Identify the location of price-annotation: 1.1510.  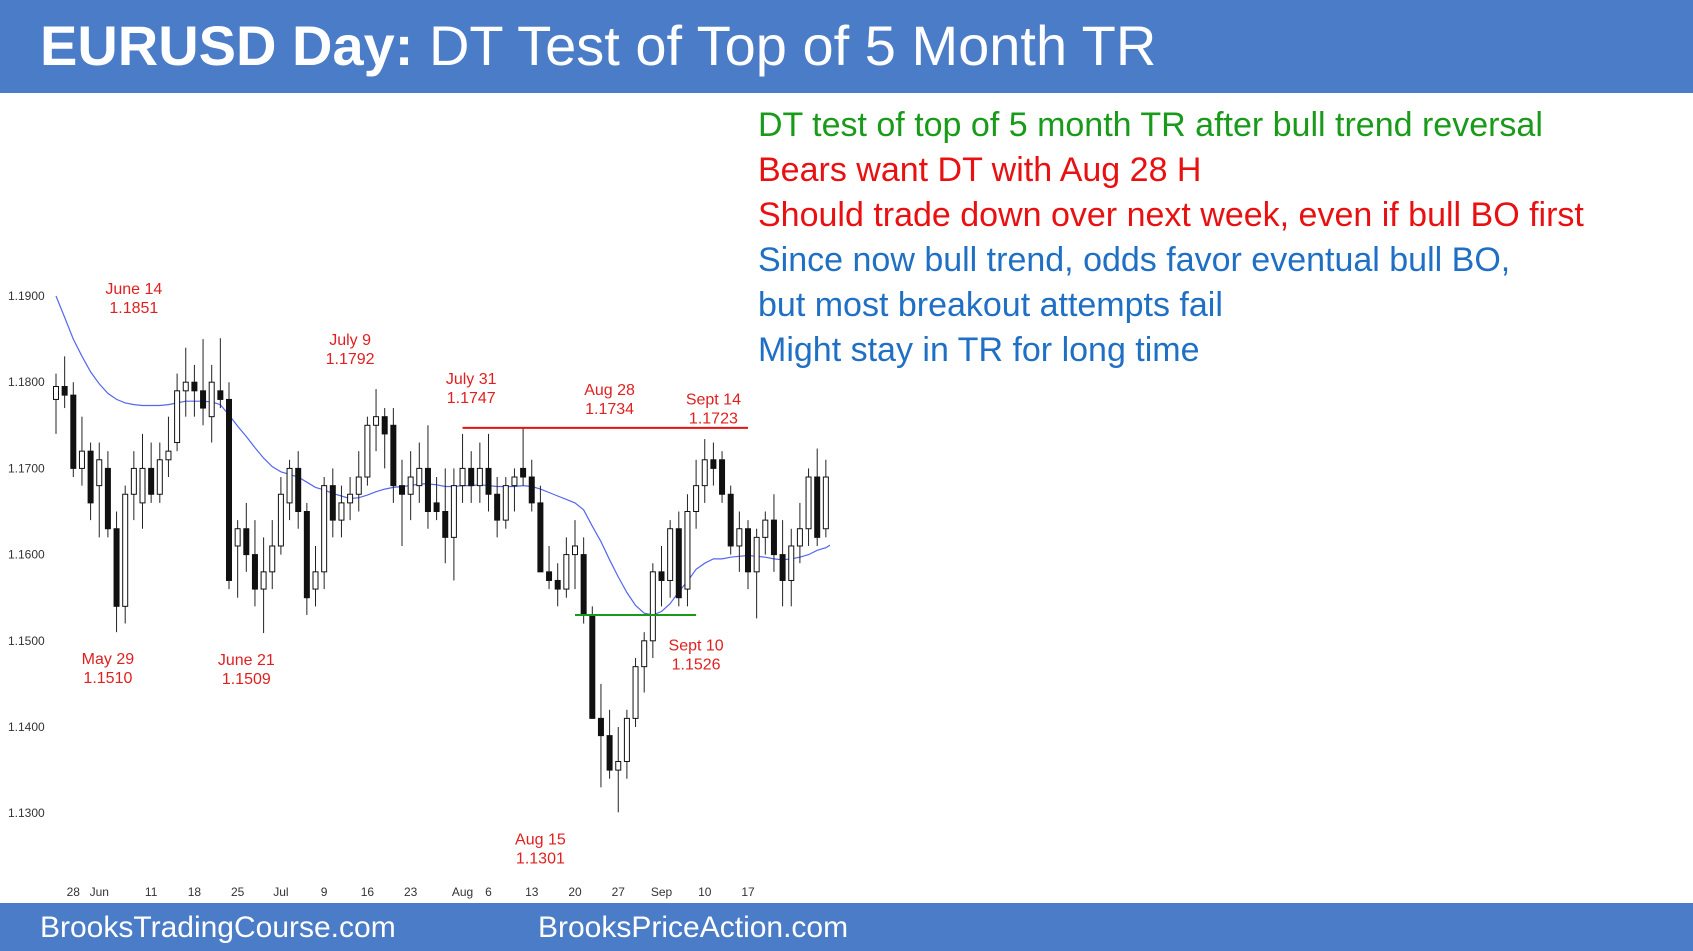
(107, 678).